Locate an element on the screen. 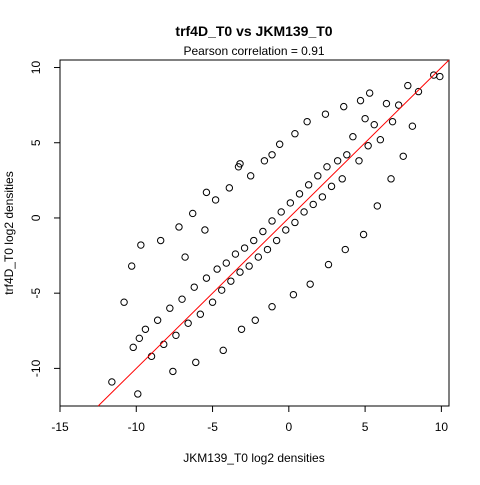 The image size is (480, 485). x-tick-label: 0 is located at coordinates (288, 427).